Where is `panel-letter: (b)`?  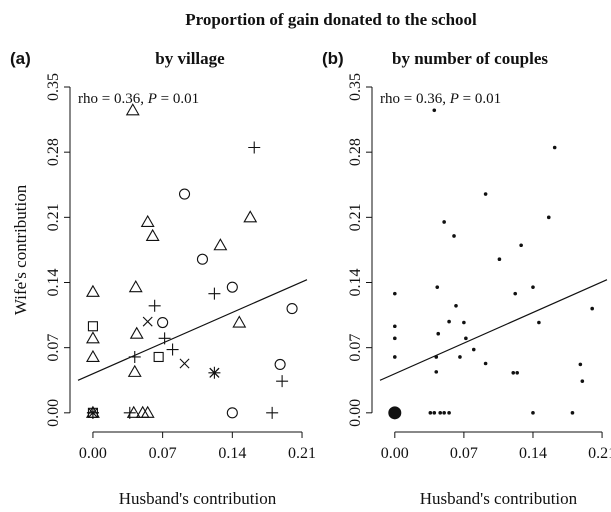 panel-letter: (b) is located at coordinates (333, 58).